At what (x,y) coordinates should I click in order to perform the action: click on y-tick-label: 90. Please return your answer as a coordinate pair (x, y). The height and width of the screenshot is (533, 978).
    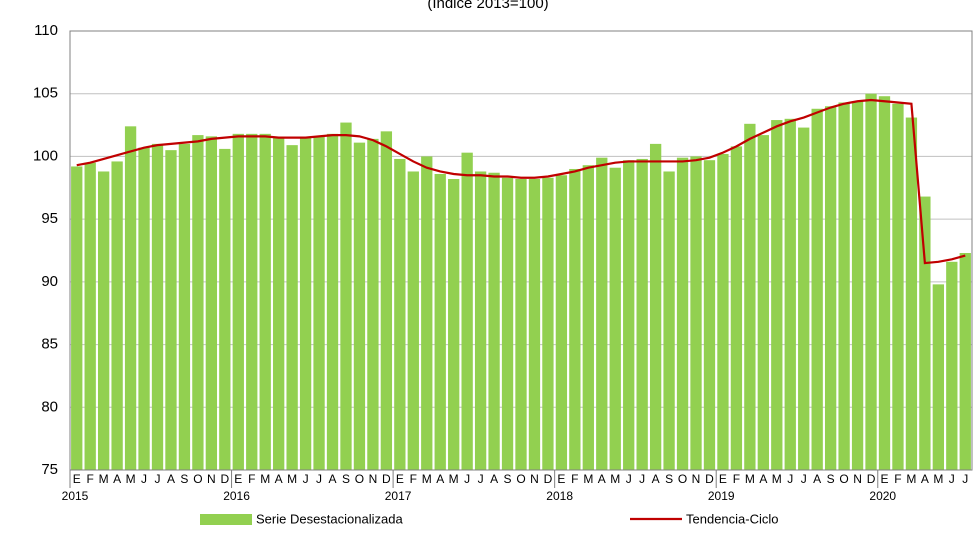
    Looking at the image, I should click on (49, 281).